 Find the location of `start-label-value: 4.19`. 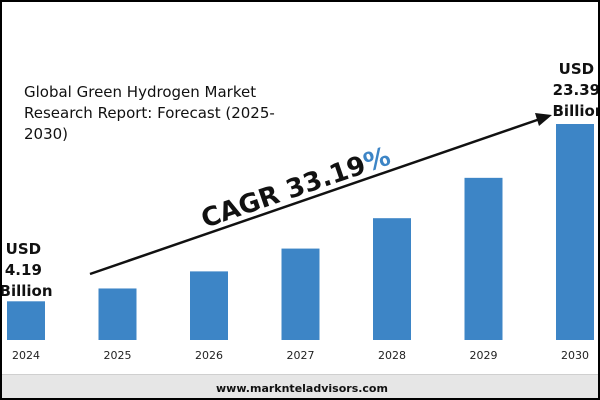

start-label-value: 4.19 is located at coordinates (23, 270).